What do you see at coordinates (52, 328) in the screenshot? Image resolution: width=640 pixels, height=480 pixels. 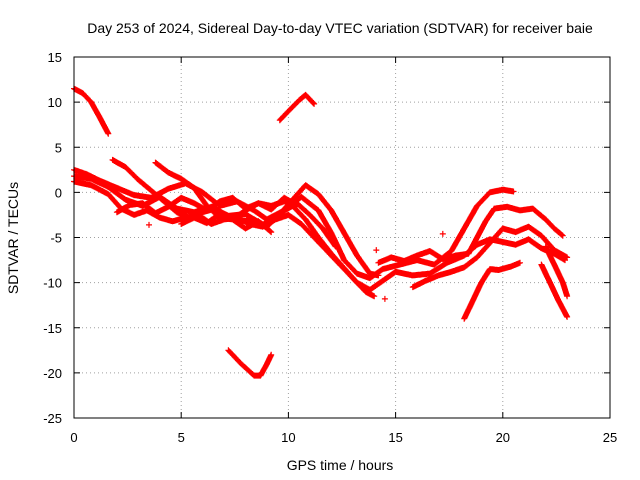 I see `y-tick-label: -15` at bounding box center [52, 328].